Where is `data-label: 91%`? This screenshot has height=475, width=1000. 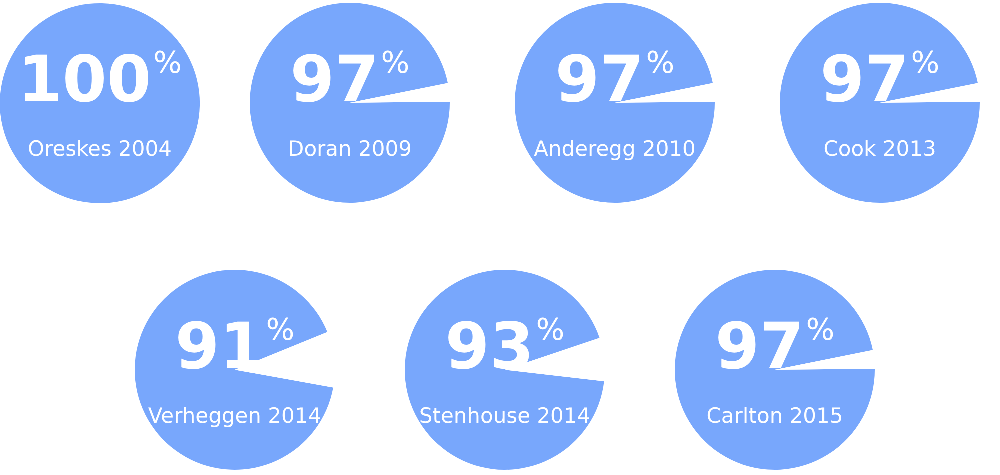
data-label: 91% is located at coordinates (235, 347).